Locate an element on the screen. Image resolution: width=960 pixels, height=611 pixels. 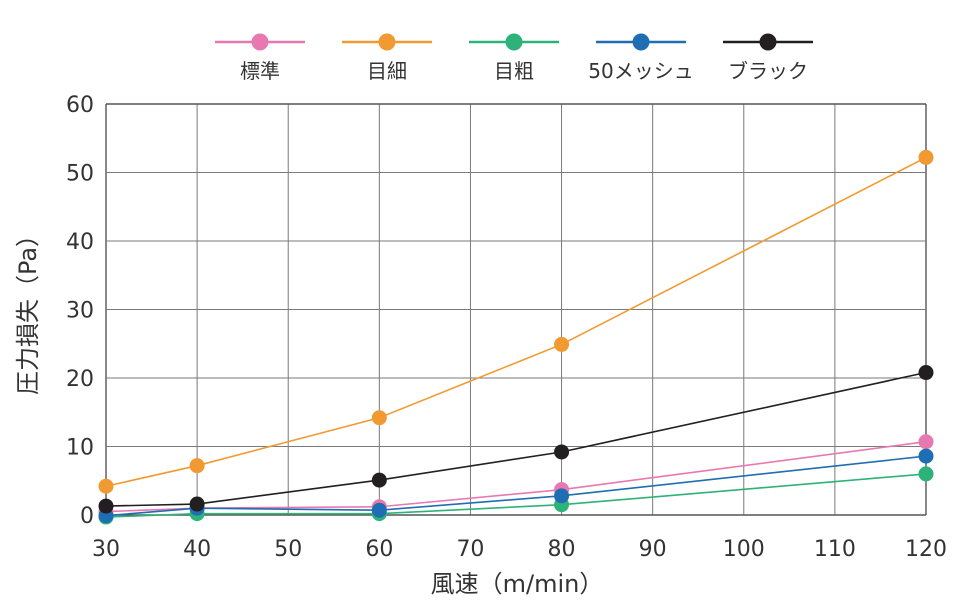
chart-legend: 標準 目細 目粗 50メッシュ ブラック is located at coordinates (514, 58).